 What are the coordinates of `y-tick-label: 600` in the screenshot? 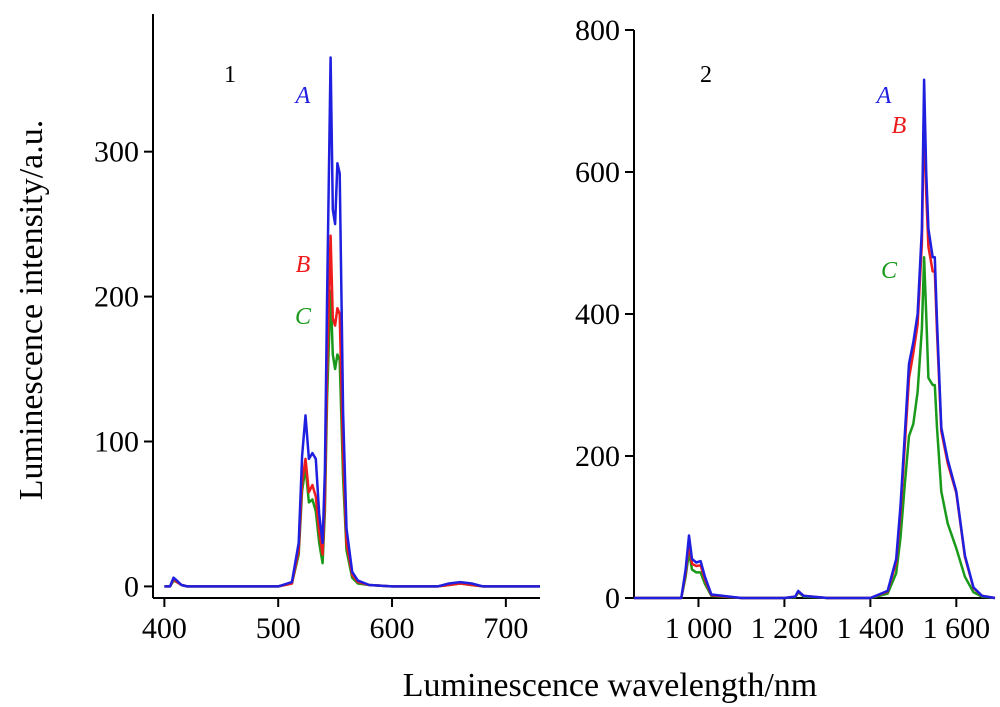 It's located at (597, 172).